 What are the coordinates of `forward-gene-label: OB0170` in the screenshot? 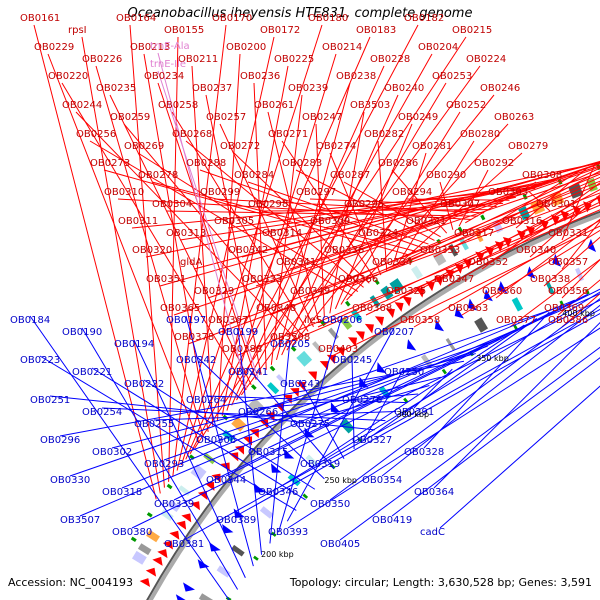 It's located at (232, 18).